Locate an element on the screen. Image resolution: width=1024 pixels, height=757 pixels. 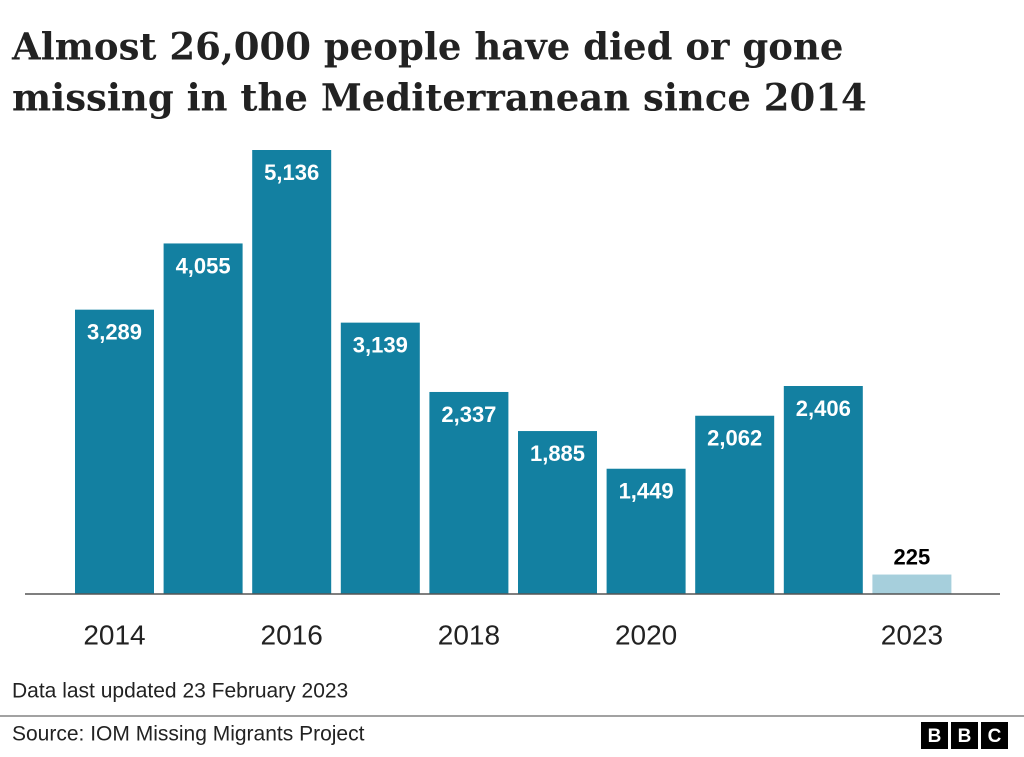
note: Data last updated 23 February 2023 is located at coordinates (180, 691).